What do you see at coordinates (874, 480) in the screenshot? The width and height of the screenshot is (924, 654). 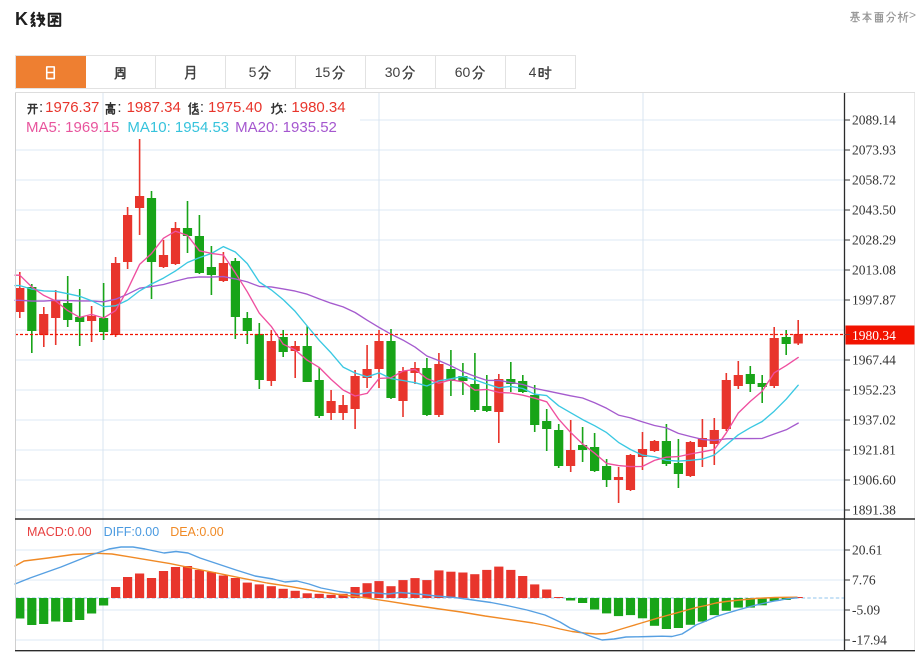 I see `svg-text: 1906.60` at bounding box center [874, 480].